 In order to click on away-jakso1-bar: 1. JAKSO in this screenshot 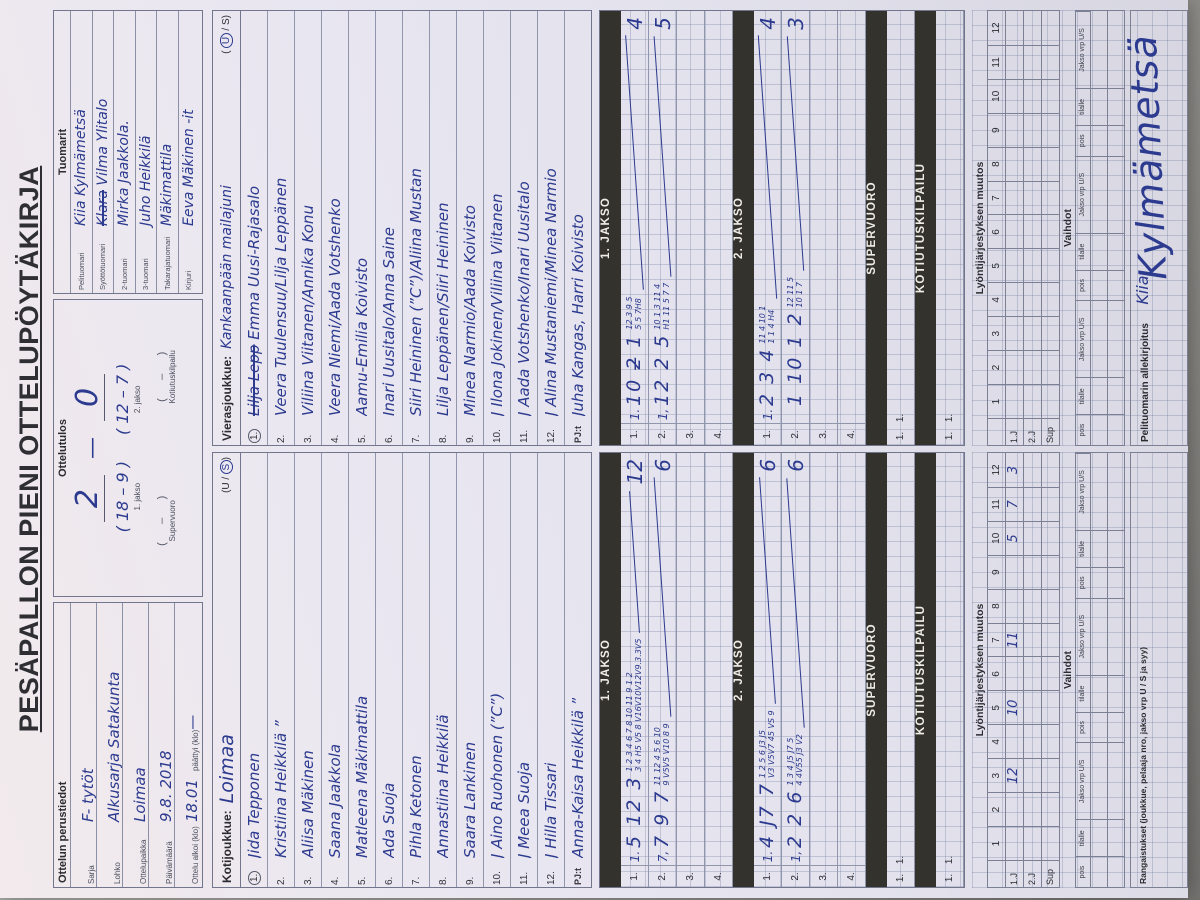, I will do `click(610, 228)`.